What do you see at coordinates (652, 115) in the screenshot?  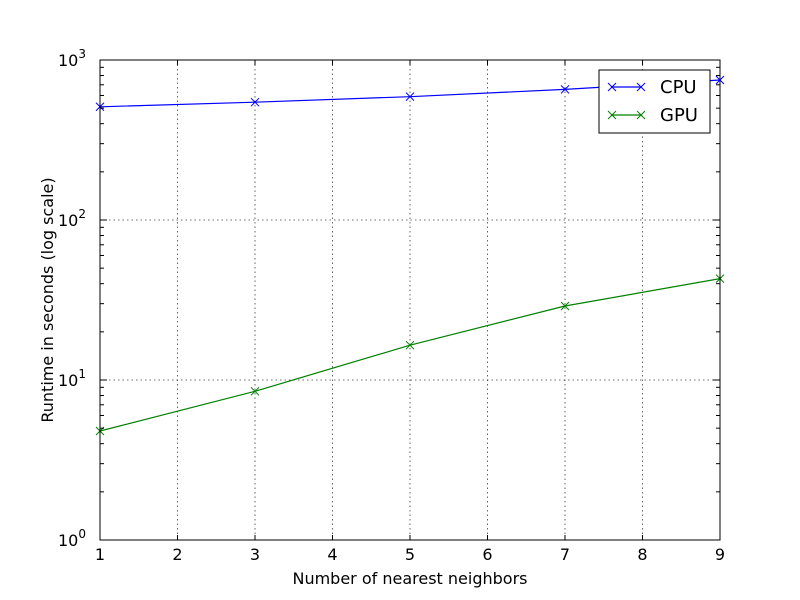 I see `legend-item-gpu: GPU` at bounding box center [652, 115].